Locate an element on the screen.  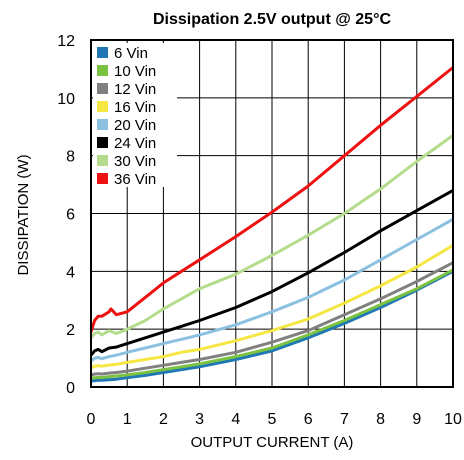
legend-label: 36 Vin is located at coordinates (135, 179).